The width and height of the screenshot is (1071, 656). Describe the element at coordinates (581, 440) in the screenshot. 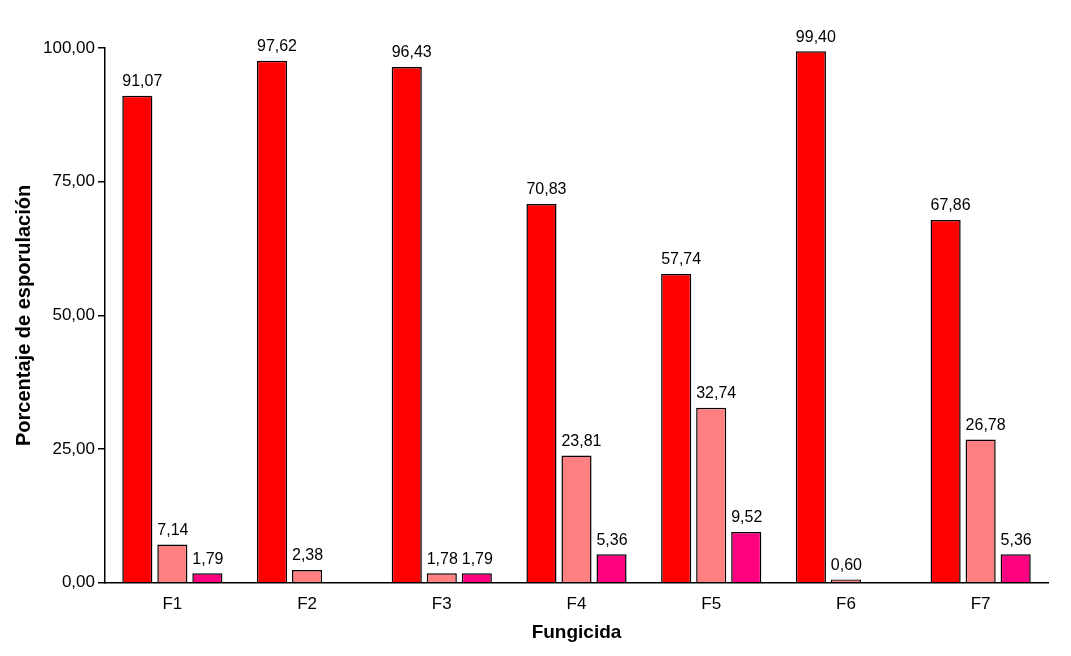

I see `data-label: 23,81` at that location.